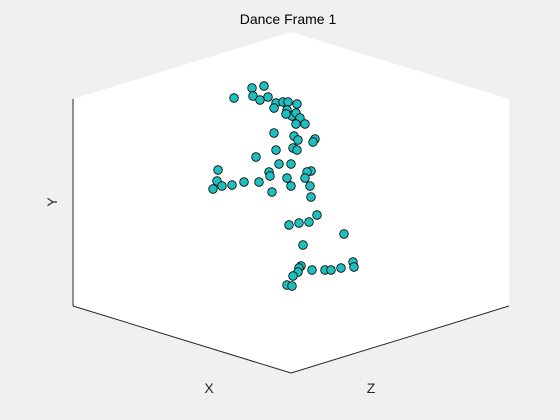  I want to click on z-axis-label: Z, so click(371, 388).